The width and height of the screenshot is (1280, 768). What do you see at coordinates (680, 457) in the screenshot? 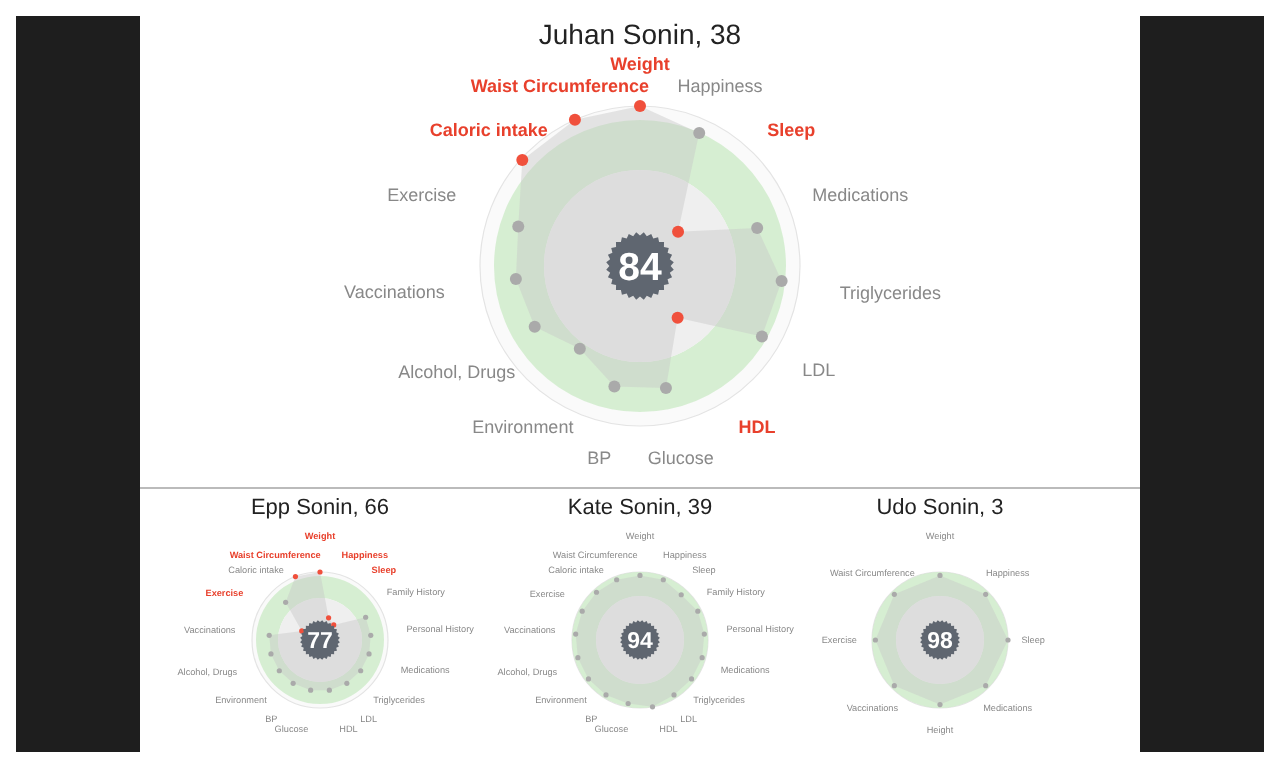
I see `spoke-label: Glucose` at bounding box center [680, 457].